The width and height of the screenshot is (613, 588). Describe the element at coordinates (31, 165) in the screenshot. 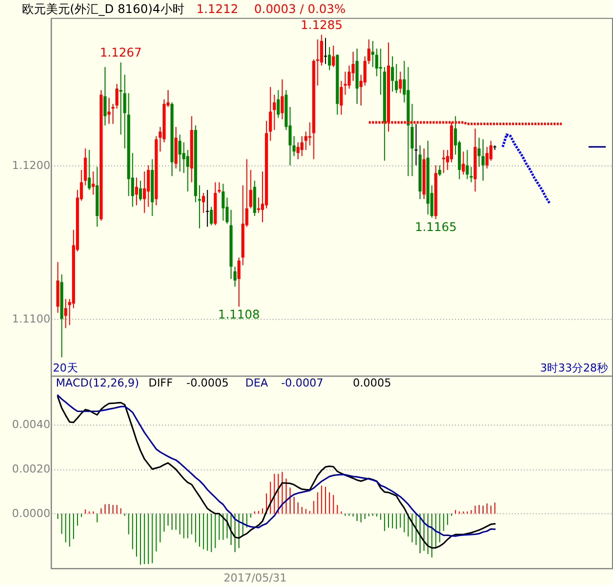

I see `y-tick-label: 1.1200` at that location.